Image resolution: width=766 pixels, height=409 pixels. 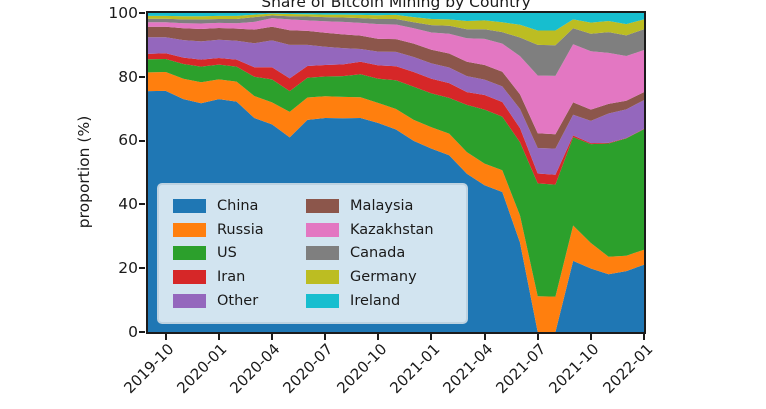 What do you see at coordinates (189, 205) in the screenshot?
I see `legend-swatch-china` at bounding box center [189, 205].